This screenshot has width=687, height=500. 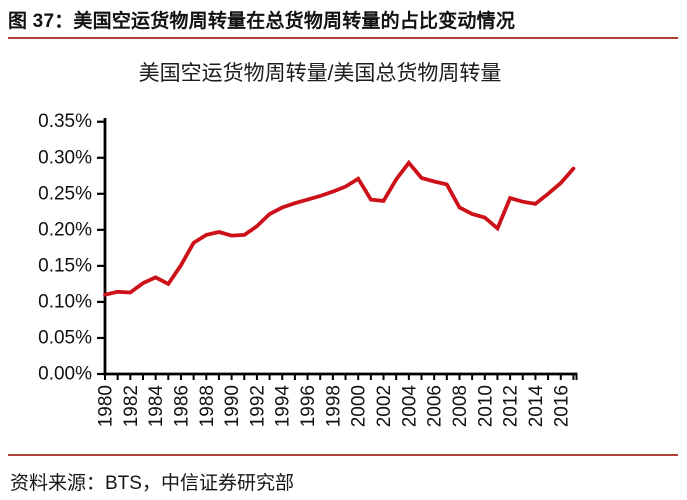 I want to click on x-tick-label: 1990, so click(x=232, y=406).